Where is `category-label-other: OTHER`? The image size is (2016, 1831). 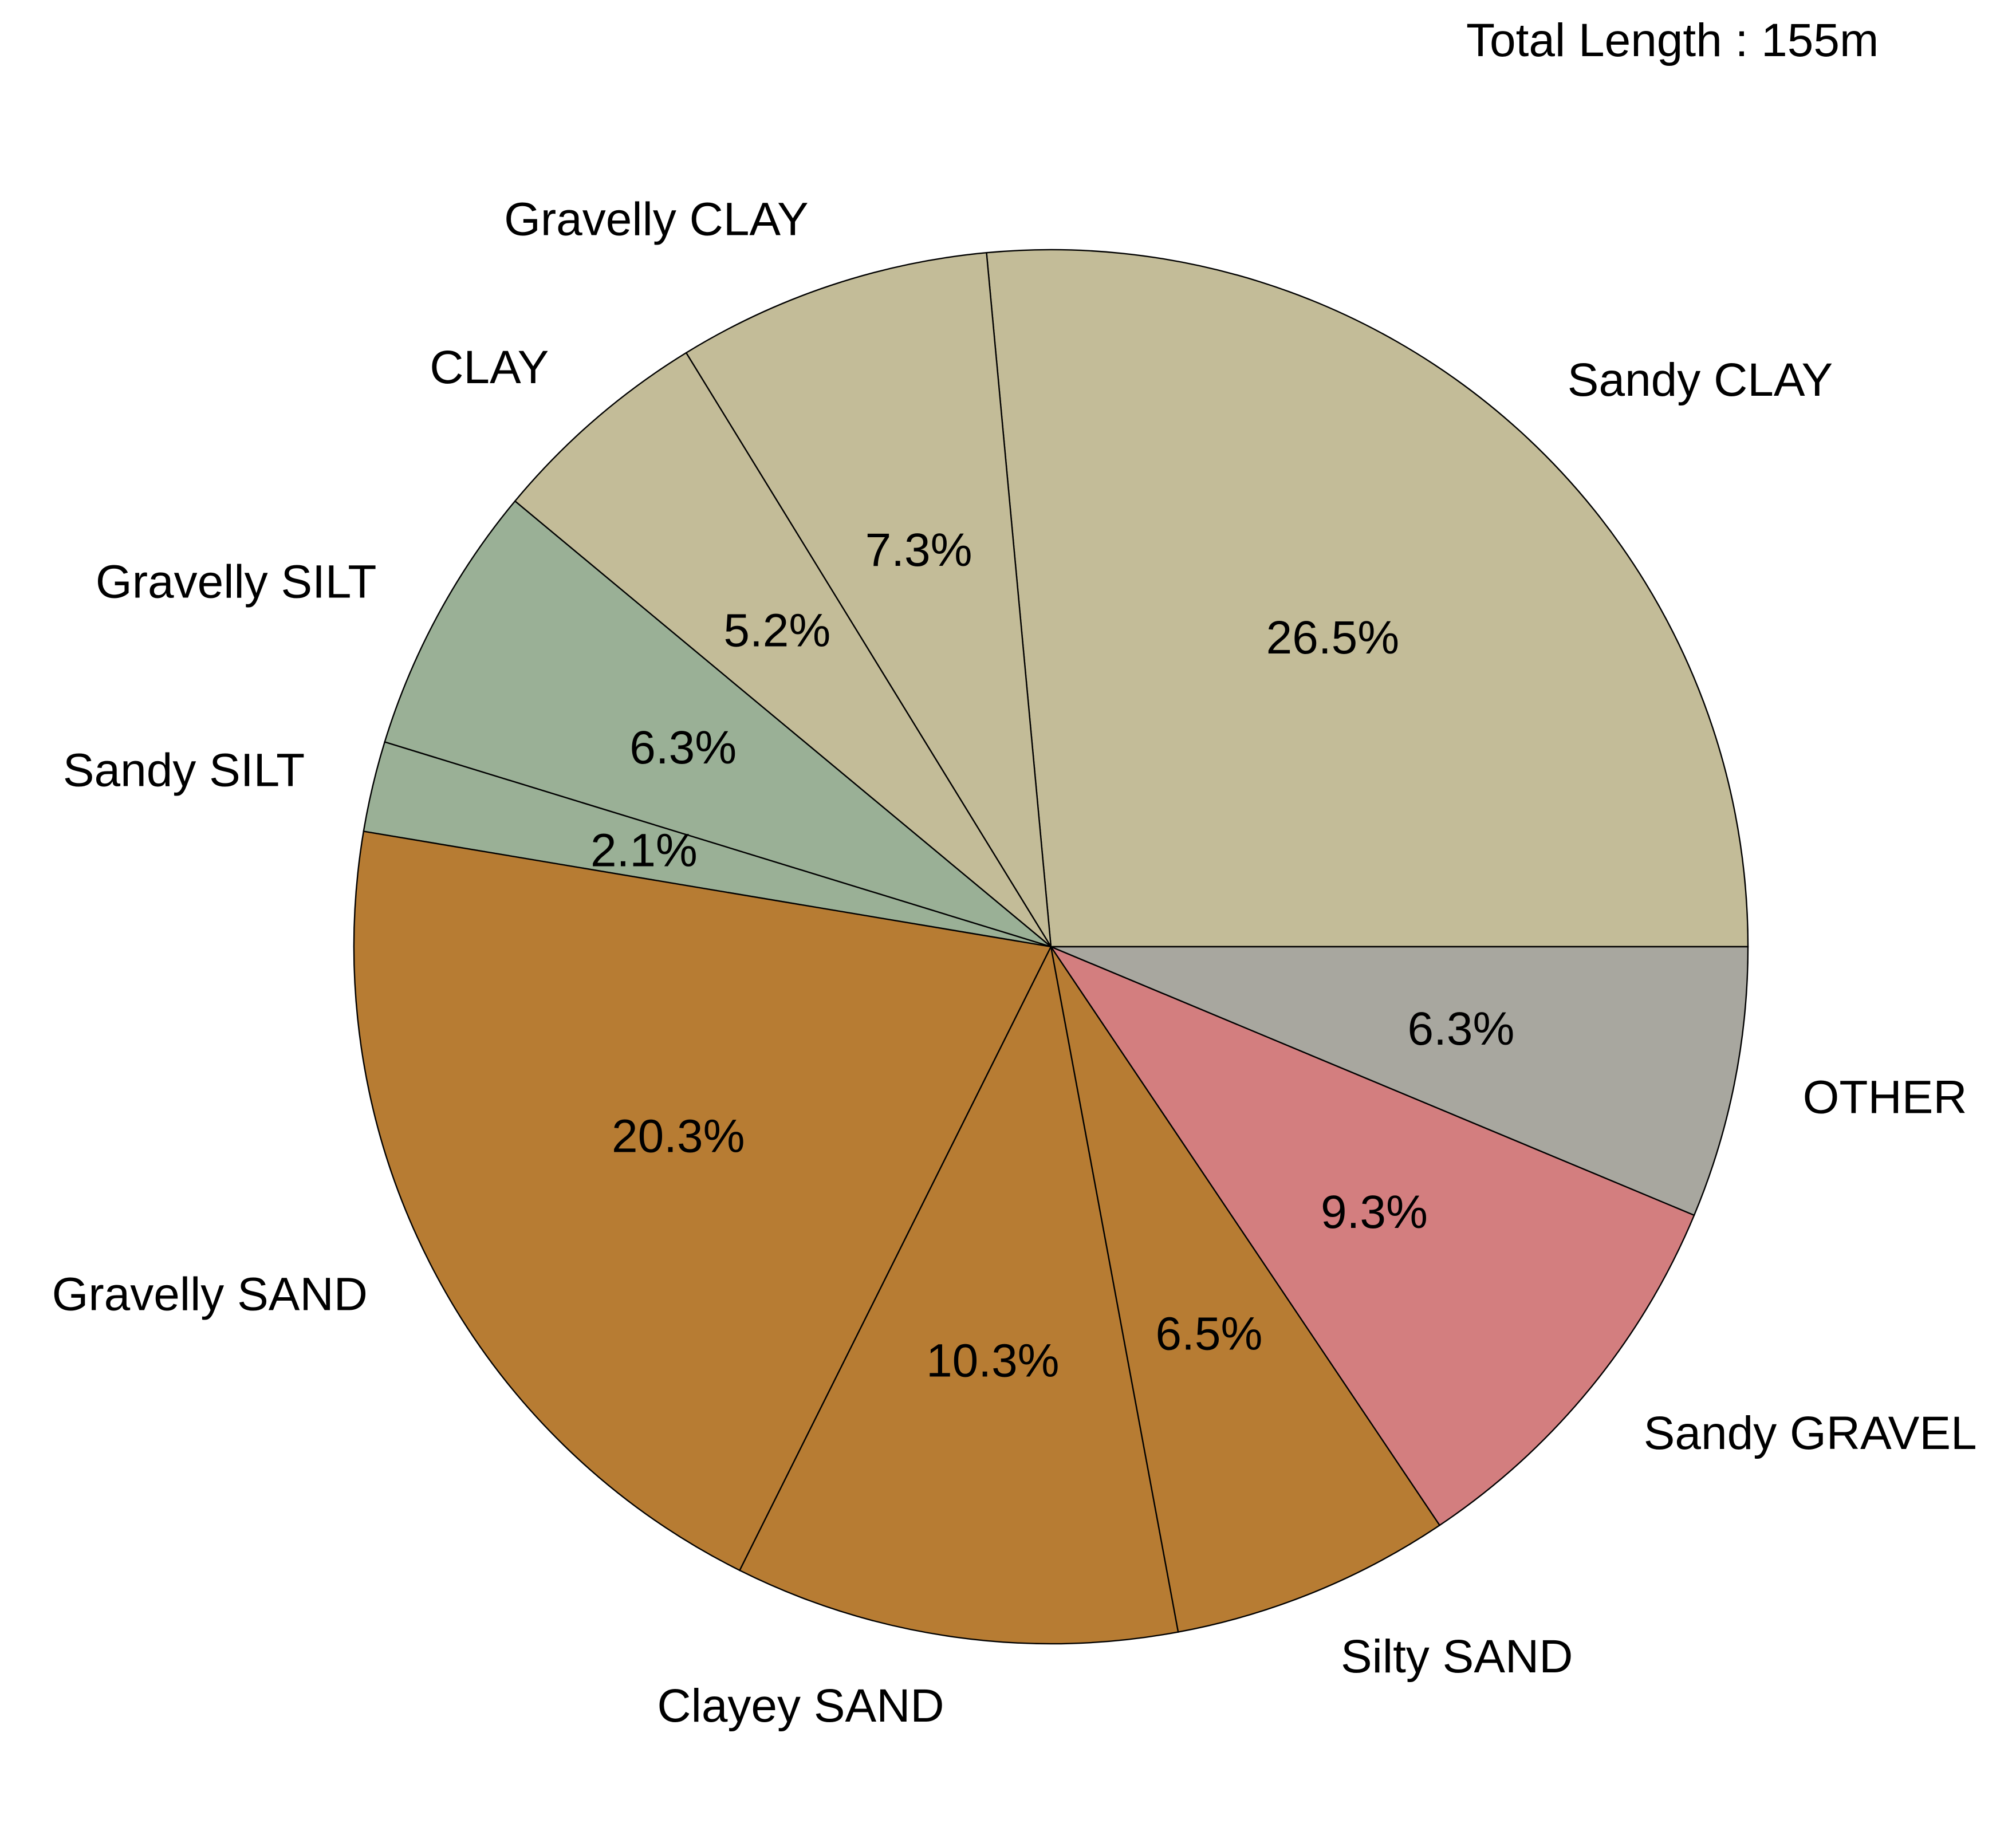
category-label-other: OTHER is located at coordinates (1885, 1097).